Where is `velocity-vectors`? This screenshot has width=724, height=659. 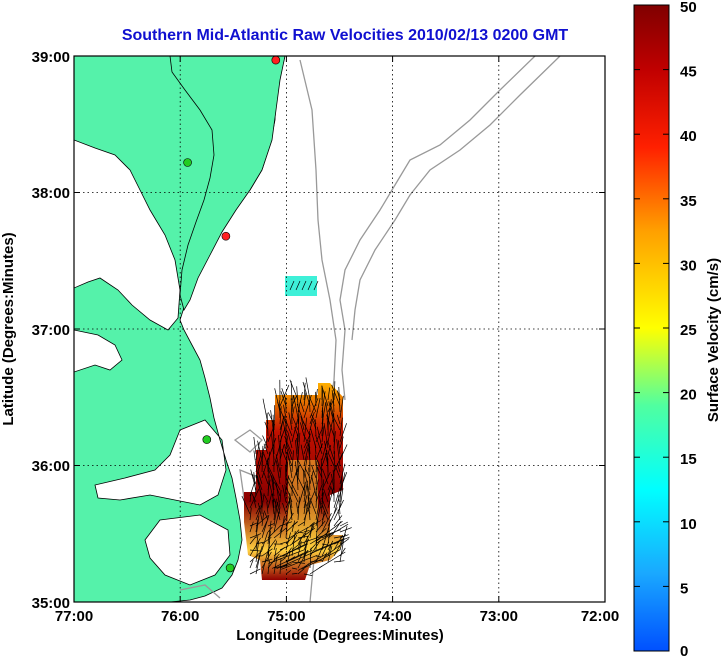 velocity-vectors is located at coordinates (296, 428).